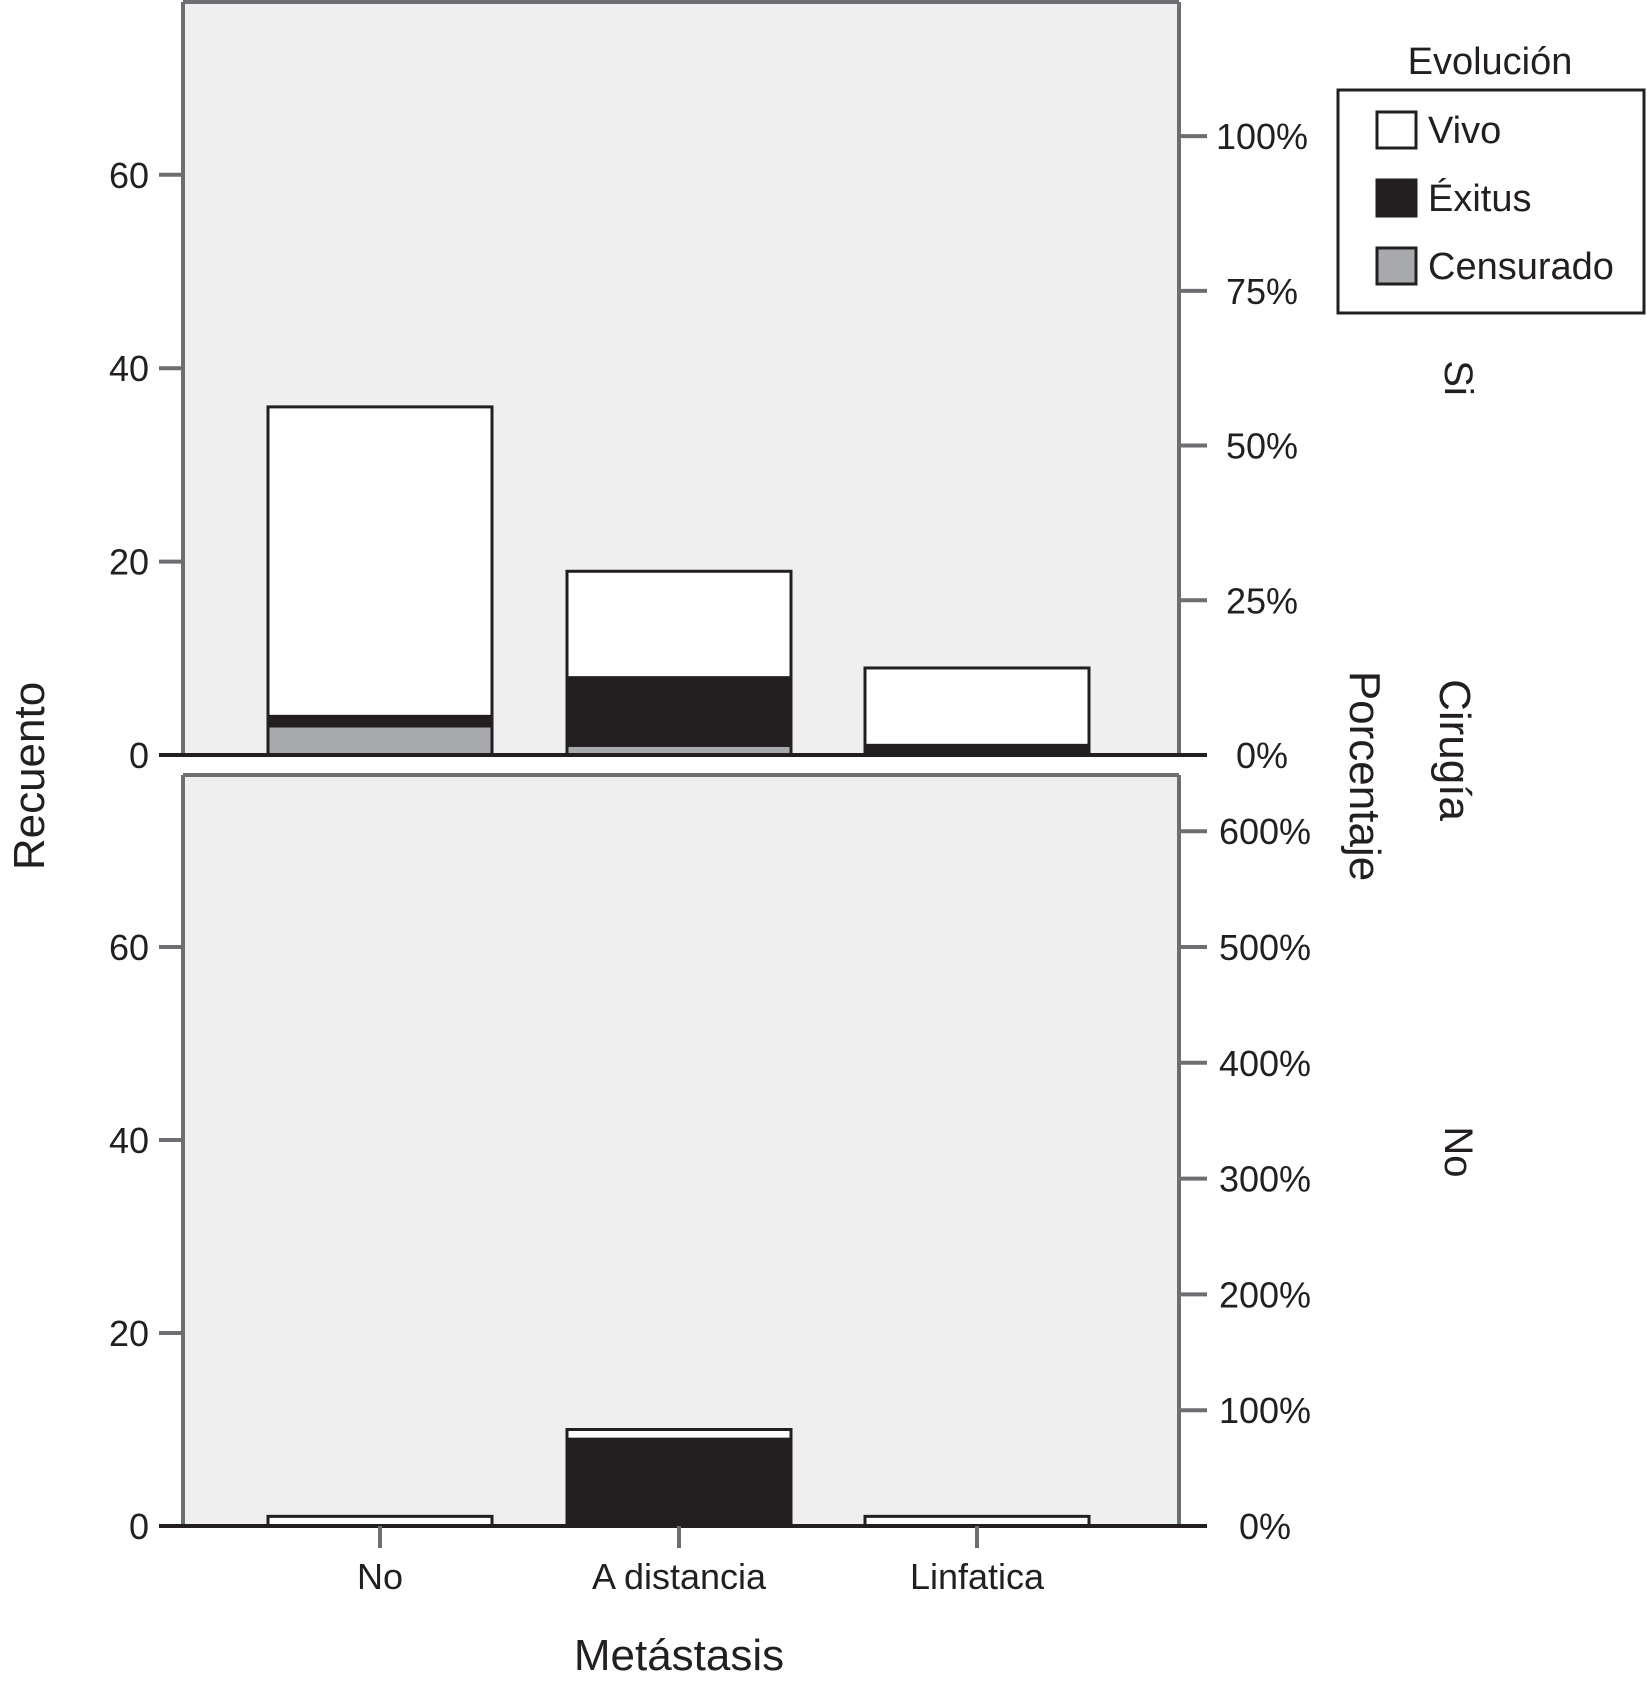 This screenshot has width=1647, height=1682. What do you see at coordinates (1265, 1063) in the screenshot?
I see `y2-tick-label: 400%` at bounding box center [1265, 1063].